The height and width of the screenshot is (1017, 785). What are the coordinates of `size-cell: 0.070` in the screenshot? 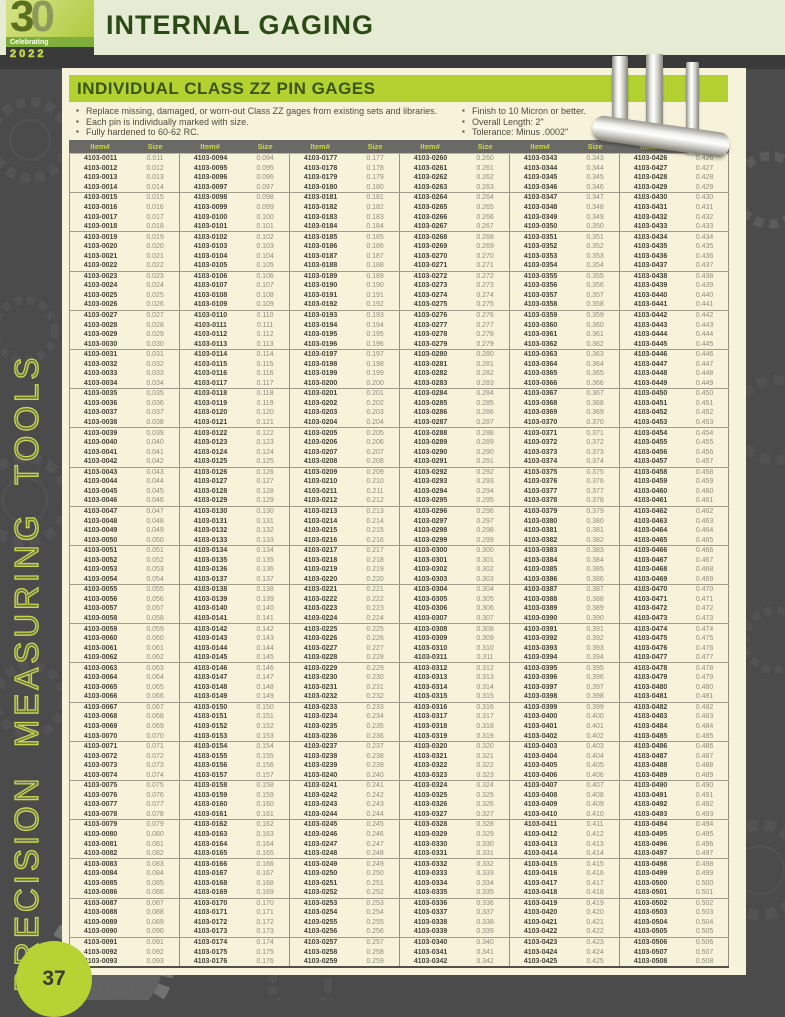 It's located at (155, 736).